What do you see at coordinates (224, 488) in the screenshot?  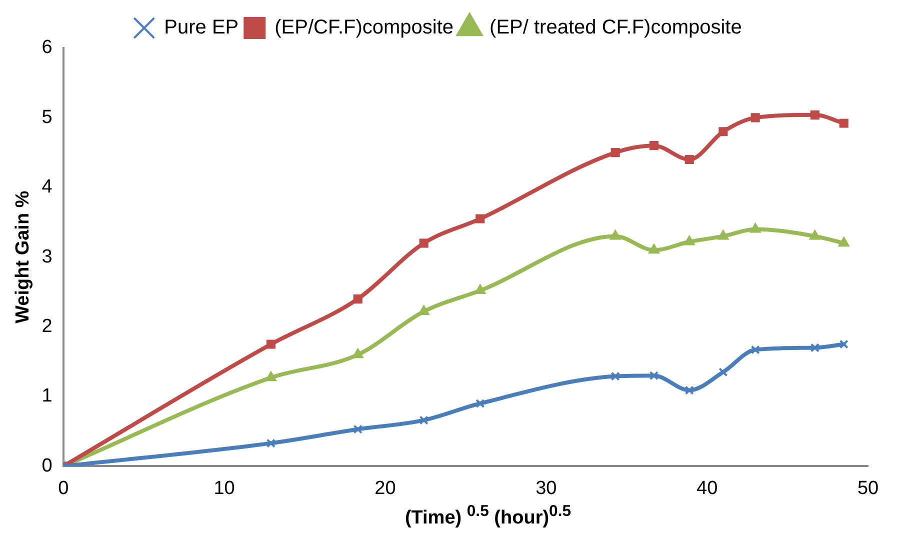 I see `x-tick-label: 10` at bounding box center [224, 488].